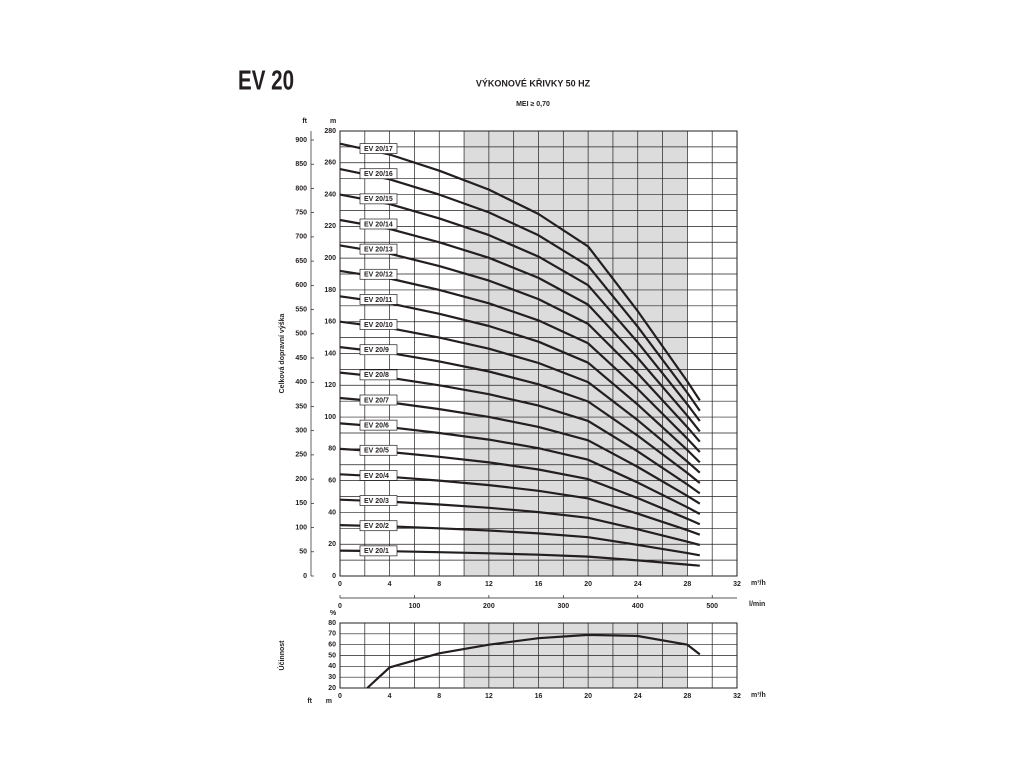 The width and height of the screenshot is (1024, 768). Describe the element at coordinates (301, 309) in the screenshot. I see `y2-tick-label: 550` at that location.